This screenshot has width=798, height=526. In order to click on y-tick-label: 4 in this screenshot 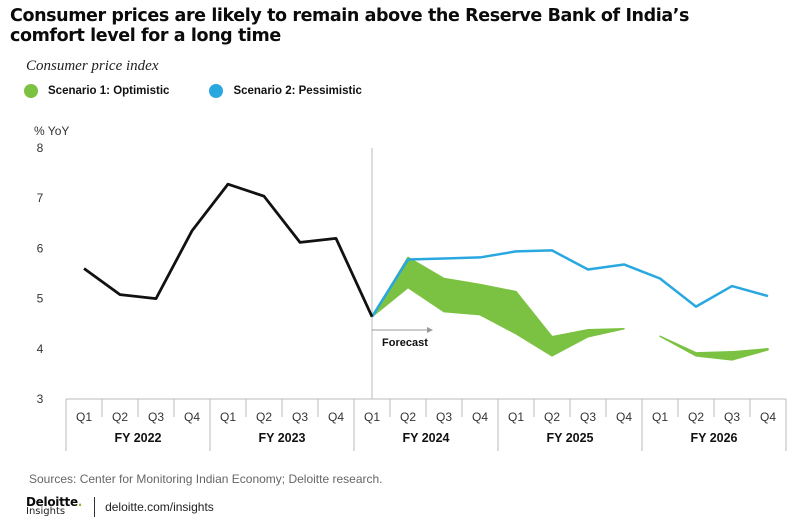, I will do `click(40, 349)`.